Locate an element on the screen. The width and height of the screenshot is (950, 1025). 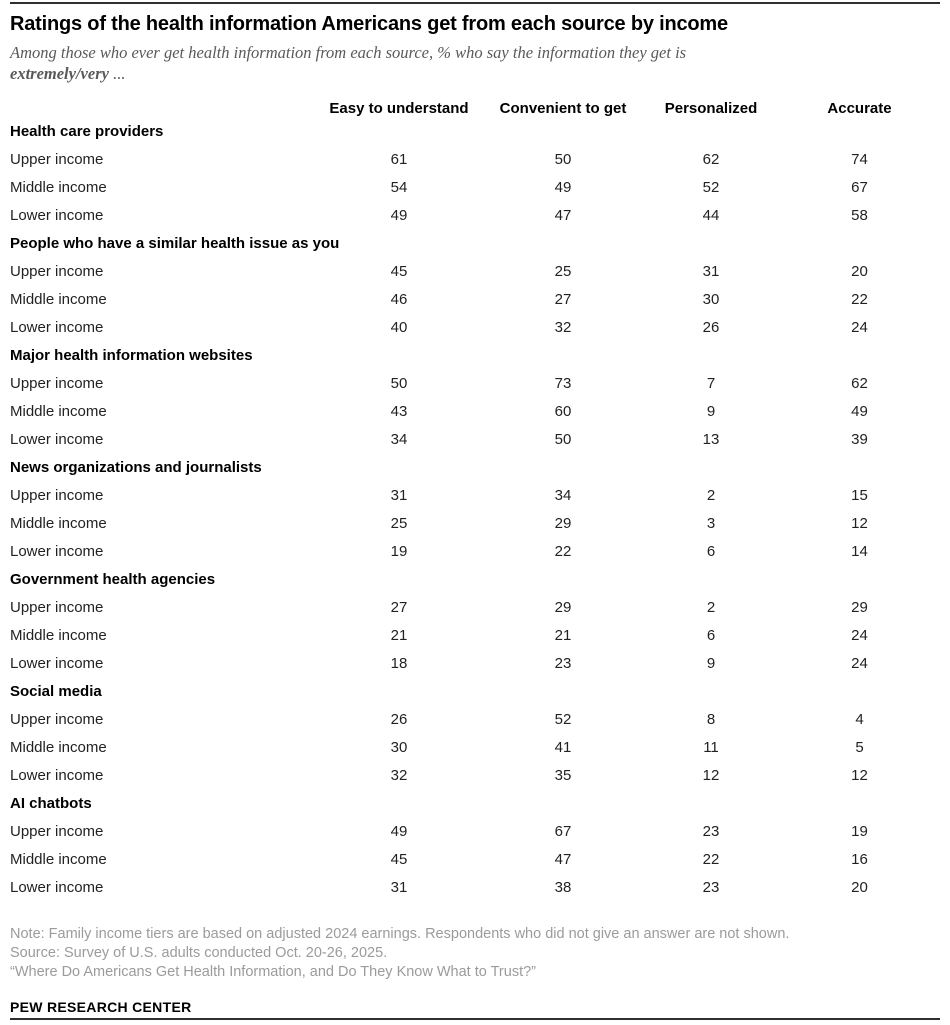
bottom-divider is located at coordinates (475, 1019).